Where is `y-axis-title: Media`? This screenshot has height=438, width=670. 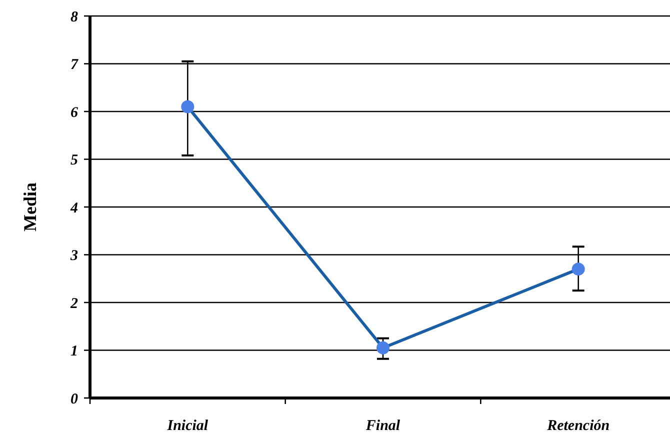 y-axis-title: Media is located at coordinates (30, 207).